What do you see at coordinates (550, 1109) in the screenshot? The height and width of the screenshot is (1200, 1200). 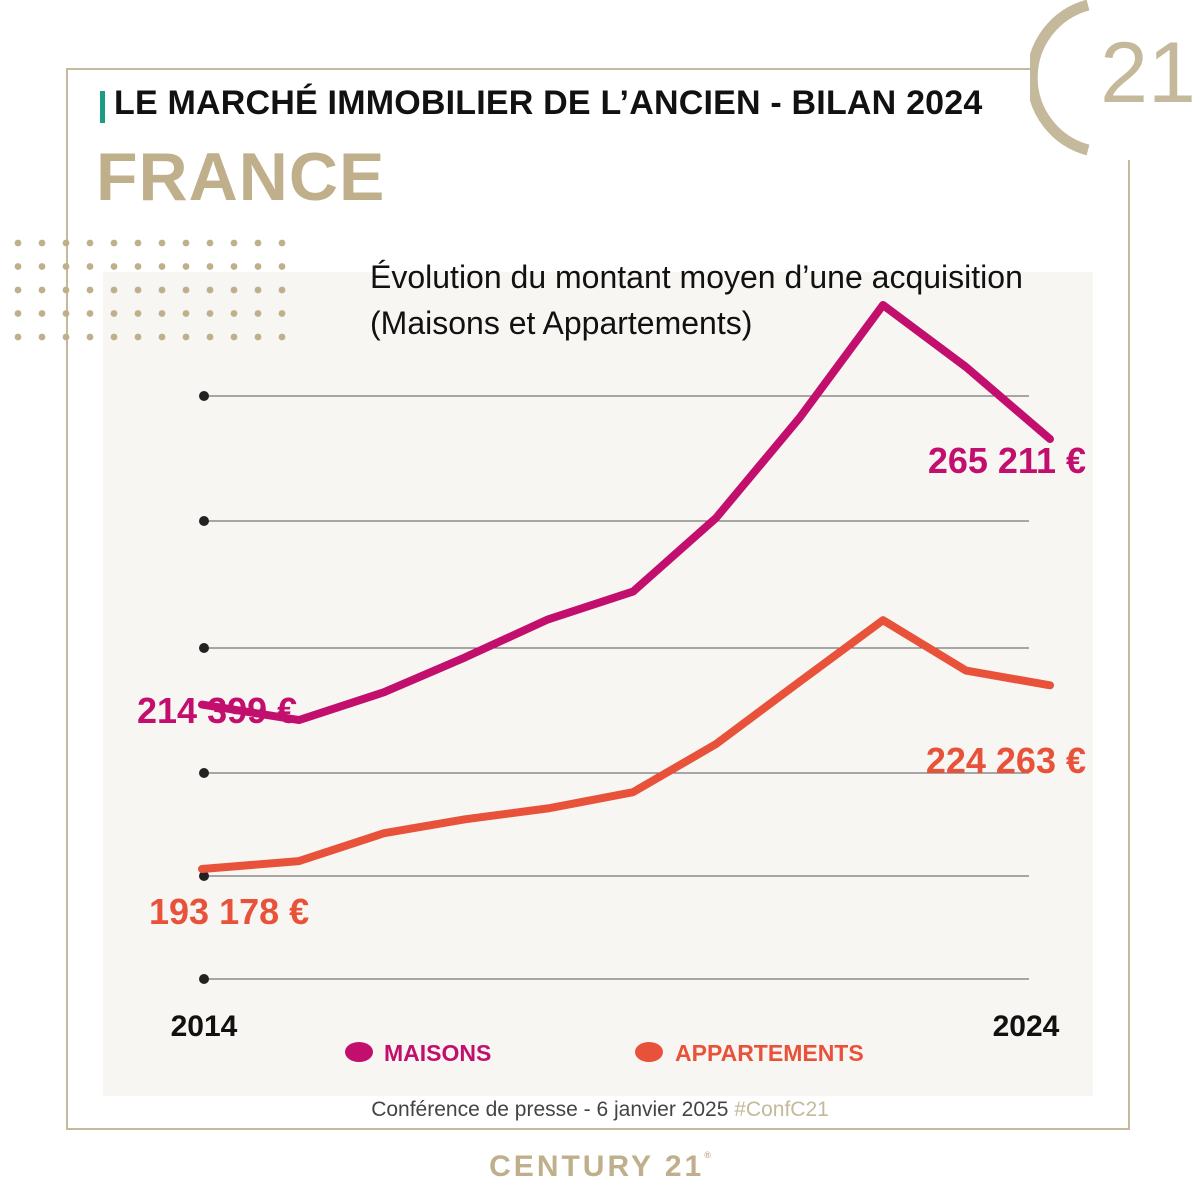 I see `footer-text: Conférence de presse - 6 janvier 2025` at bounding box center [550, 1109].